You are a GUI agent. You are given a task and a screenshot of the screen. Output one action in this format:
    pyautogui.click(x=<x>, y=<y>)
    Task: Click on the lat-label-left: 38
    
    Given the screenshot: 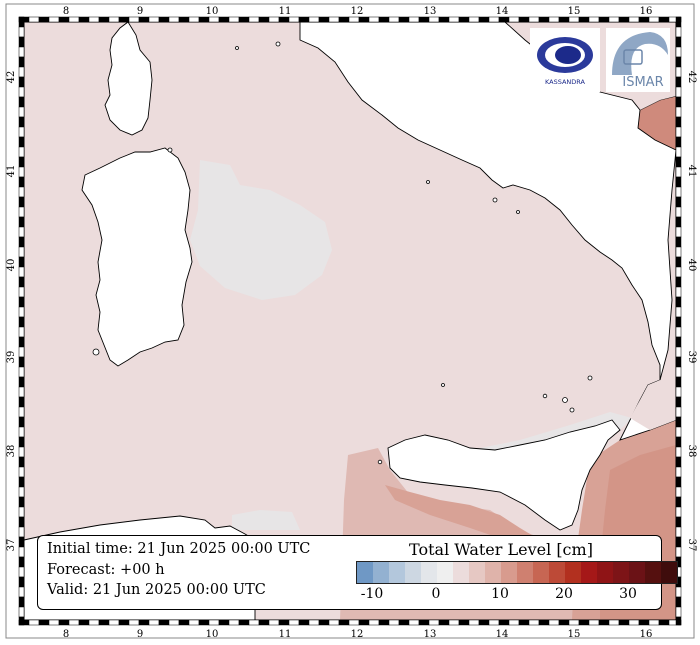 What is the action you would take?
    pyautogui.click(x=11, y=451)
    